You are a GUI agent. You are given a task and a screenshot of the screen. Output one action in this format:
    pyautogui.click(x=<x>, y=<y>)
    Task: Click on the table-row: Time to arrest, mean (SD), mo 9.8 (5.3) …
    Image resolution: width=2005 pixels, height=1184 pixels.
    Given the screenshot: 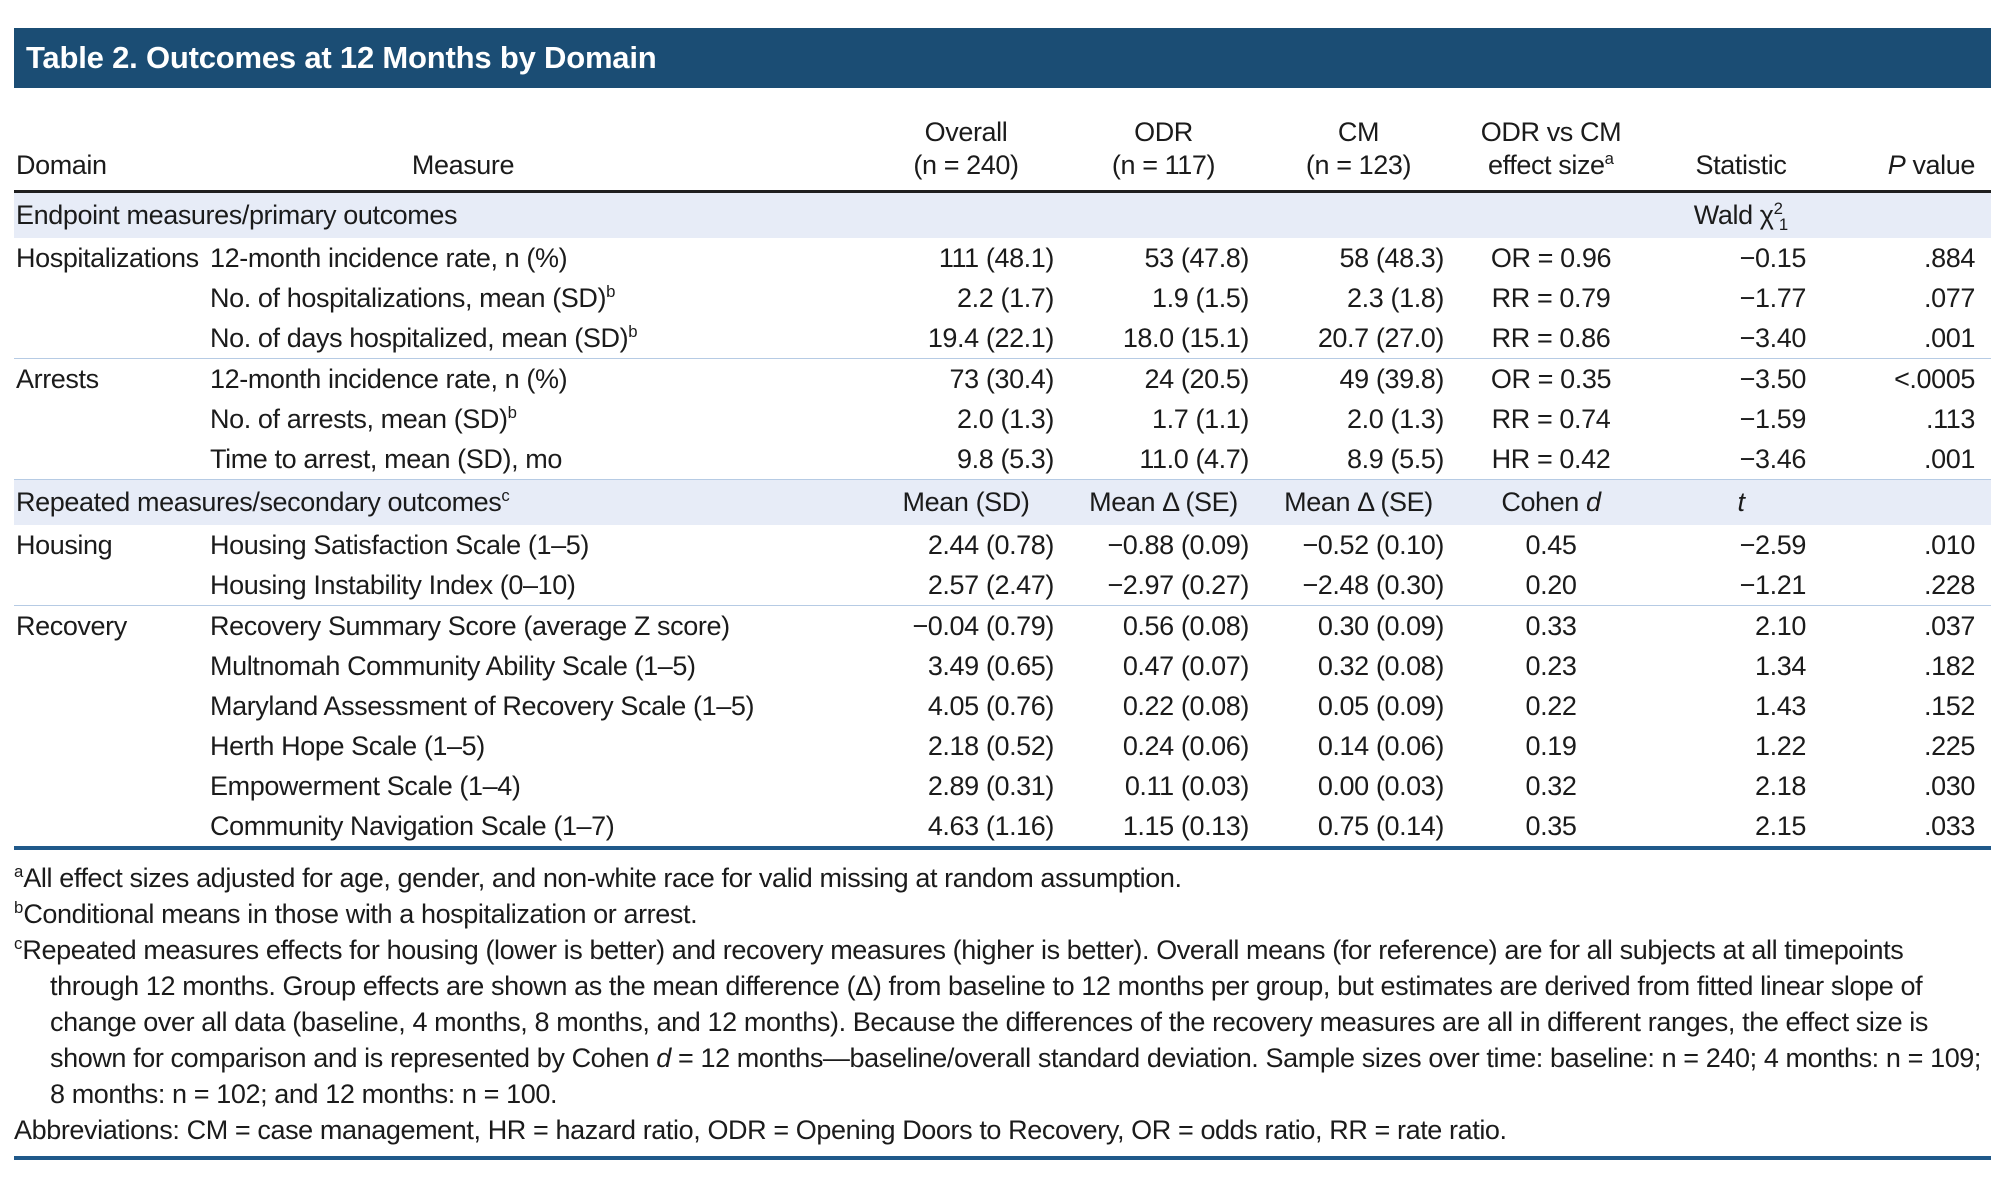 What is the action you would take?
    pyautogui.click(x=1002, y=459)
    